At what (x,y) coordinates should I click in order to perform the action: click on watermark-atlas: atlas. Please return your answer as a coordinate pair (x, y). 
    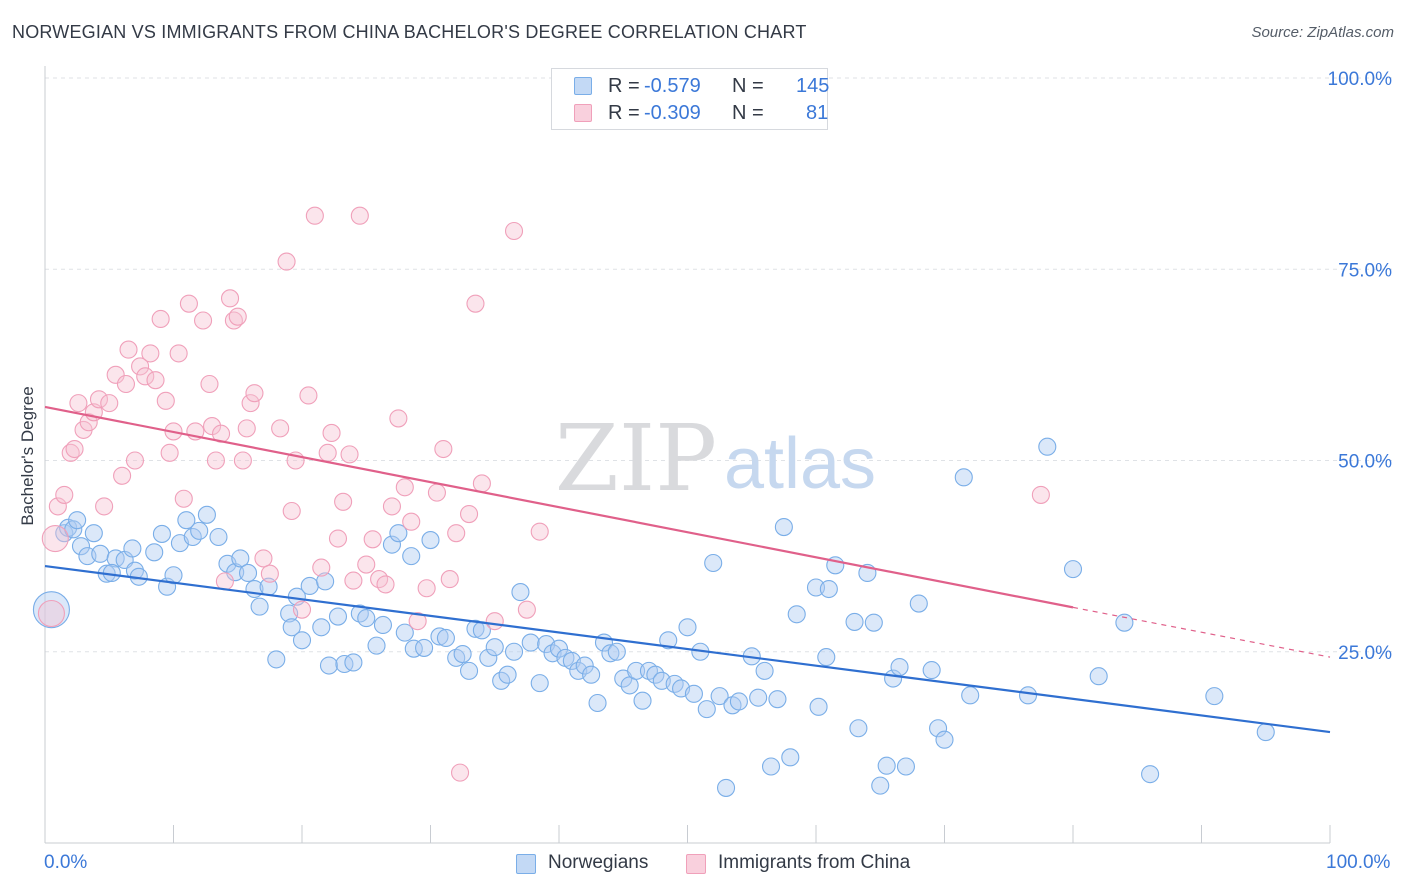
    Looking at the image, I should click on (800, 464).